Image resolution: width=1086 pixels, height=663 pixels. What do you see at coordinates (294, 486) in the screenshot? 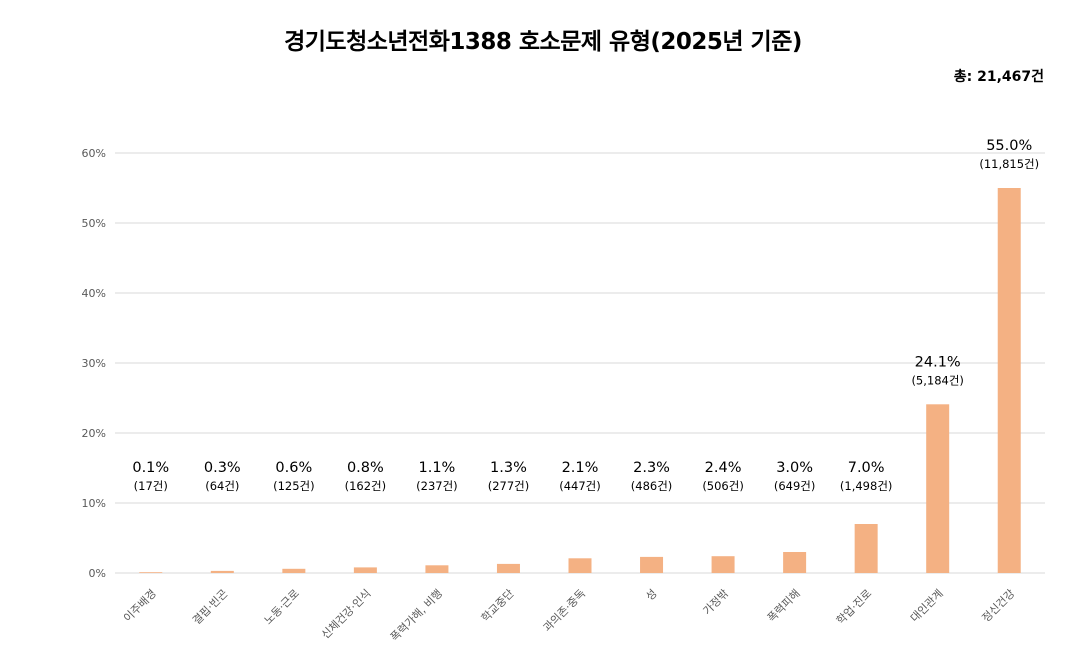
I see `count-label: (125건)` at bounding box center [294, 486].